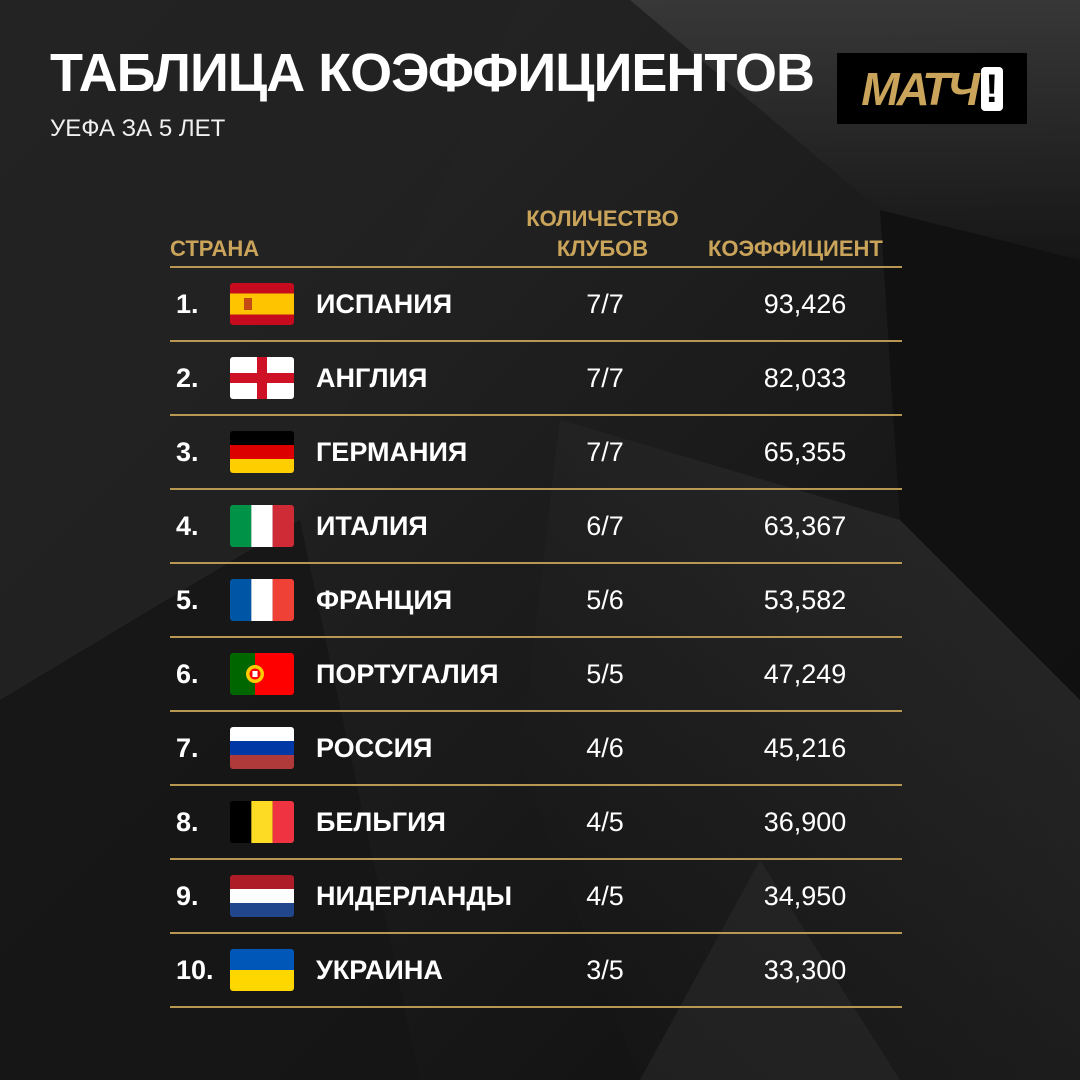 This screenshot has width=1080, height=1080. Describe the element at coordinates (805, 304) in the screenshot. I see `coefficient-value: 93,426` at that location.